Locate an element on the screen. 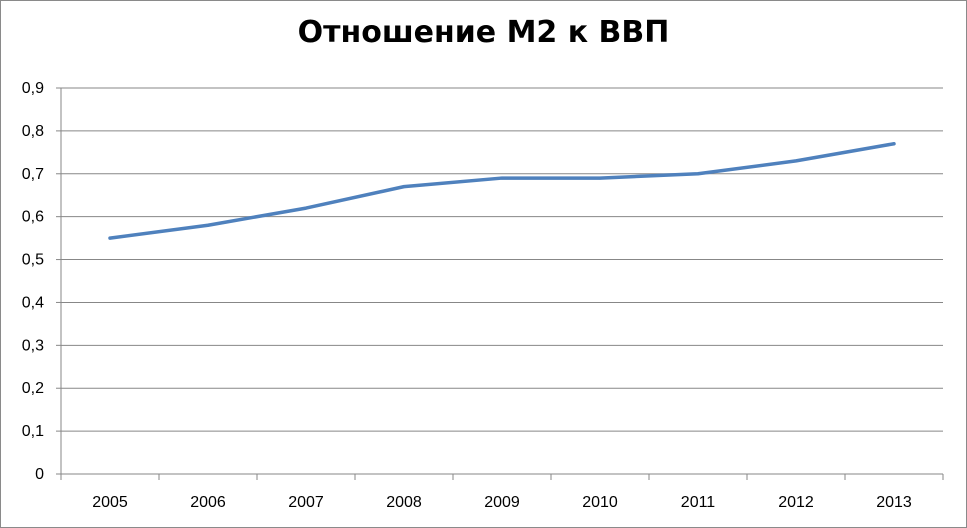 The height and width of the screenshot is (528, 967). y-tick-label: 0,9 is located at coordinates (33, 88).